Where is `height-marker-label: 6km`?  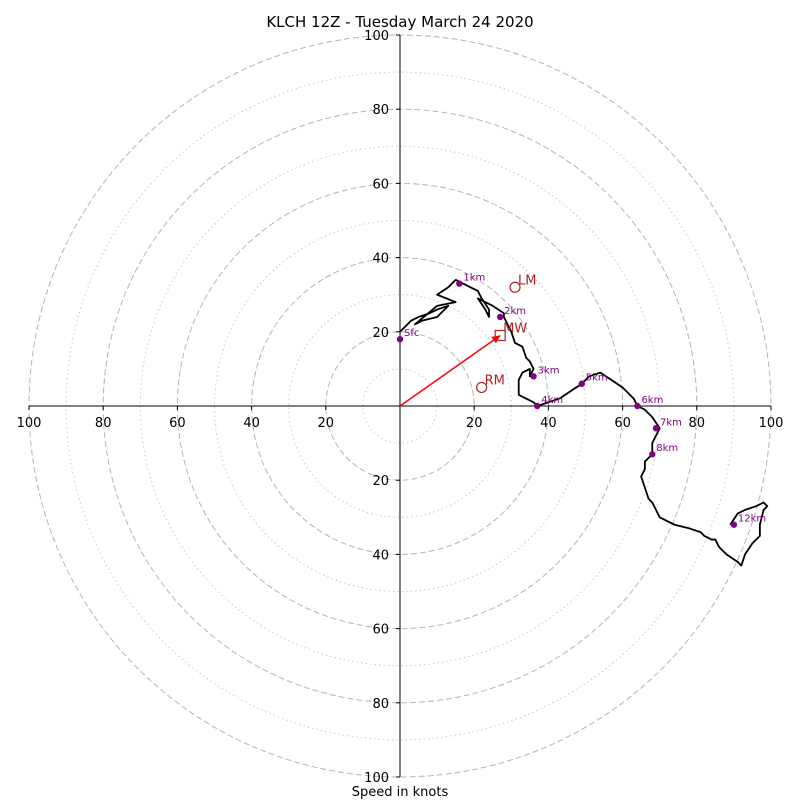 height-marker-label: 6km is located at coordinates (652, 400).